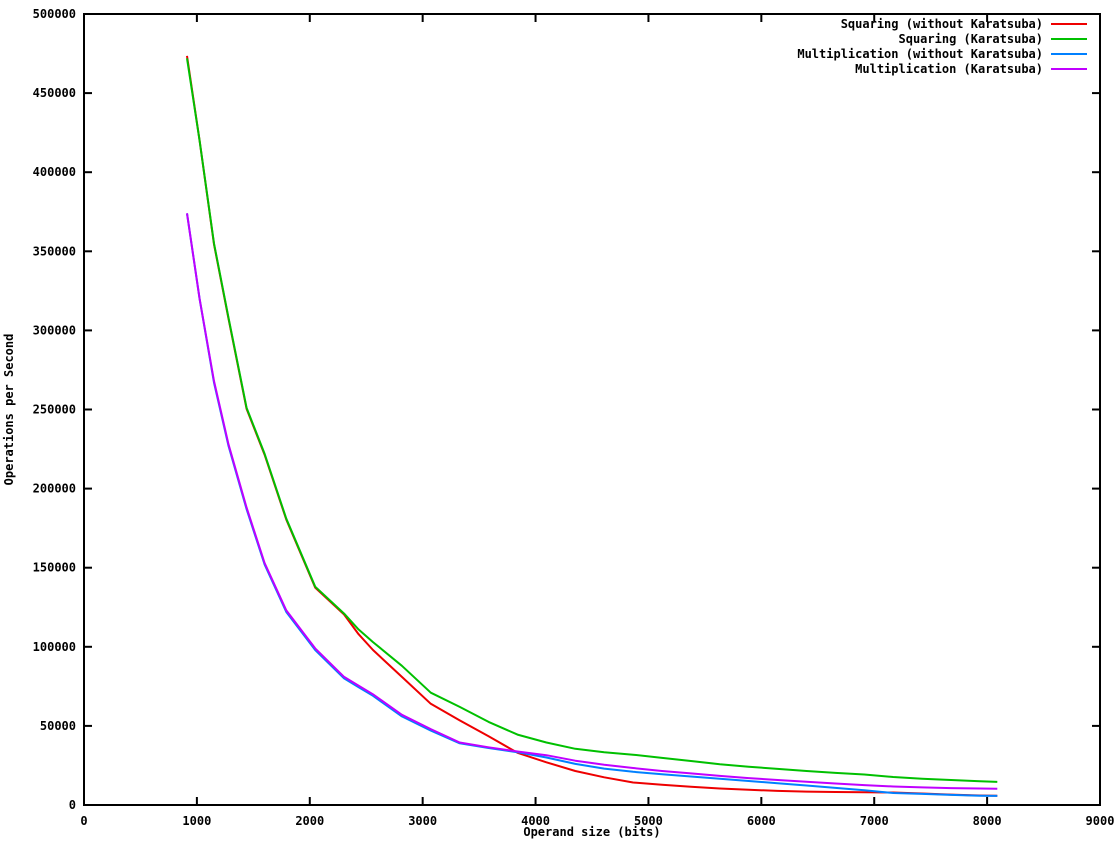 This screenshot has width=1120, height=844. Describe the element at coordinates (1100, 821) in the screenshot. I see `x-tick-label: 9000` at that location.